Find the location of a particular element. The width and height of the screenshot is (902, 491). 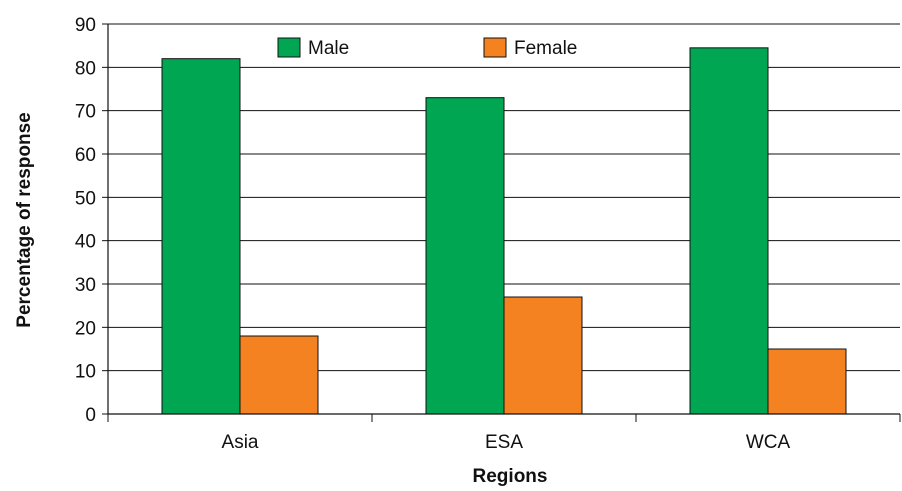

y-tick-label: 30 is located at coordinates (85, 285).